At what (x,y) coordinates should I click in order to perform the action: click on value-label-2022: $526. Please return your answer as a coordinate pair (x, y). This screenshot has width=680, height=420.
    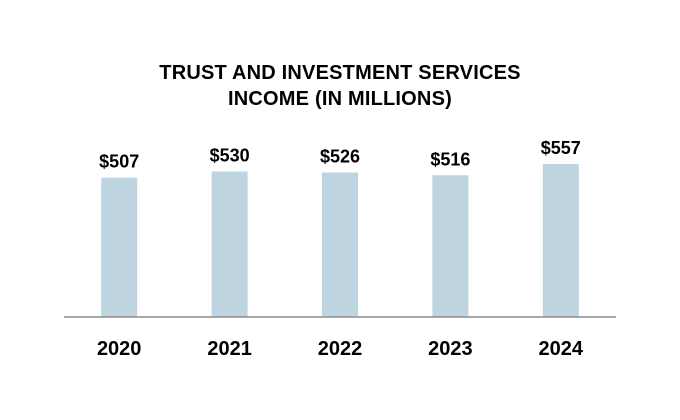
    Looking at the image, I should click on (340, 157).